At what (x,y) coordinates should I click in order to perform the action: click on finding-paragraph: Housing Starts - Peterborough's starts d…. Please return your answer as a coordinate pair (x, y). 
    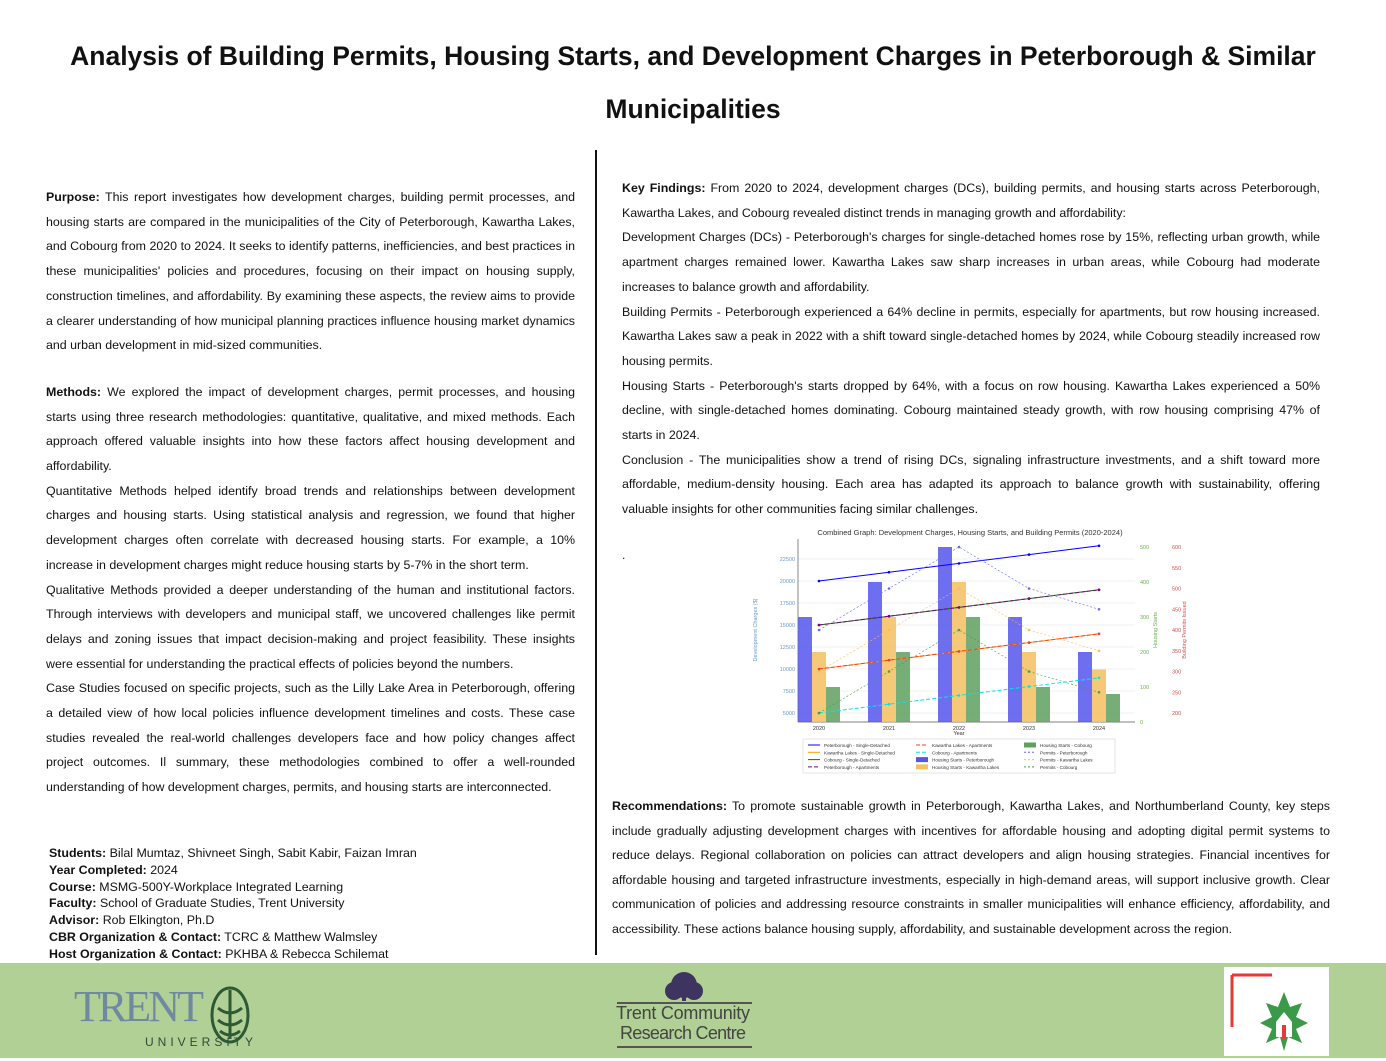
    Looking at the image, I should click on (971, 410).